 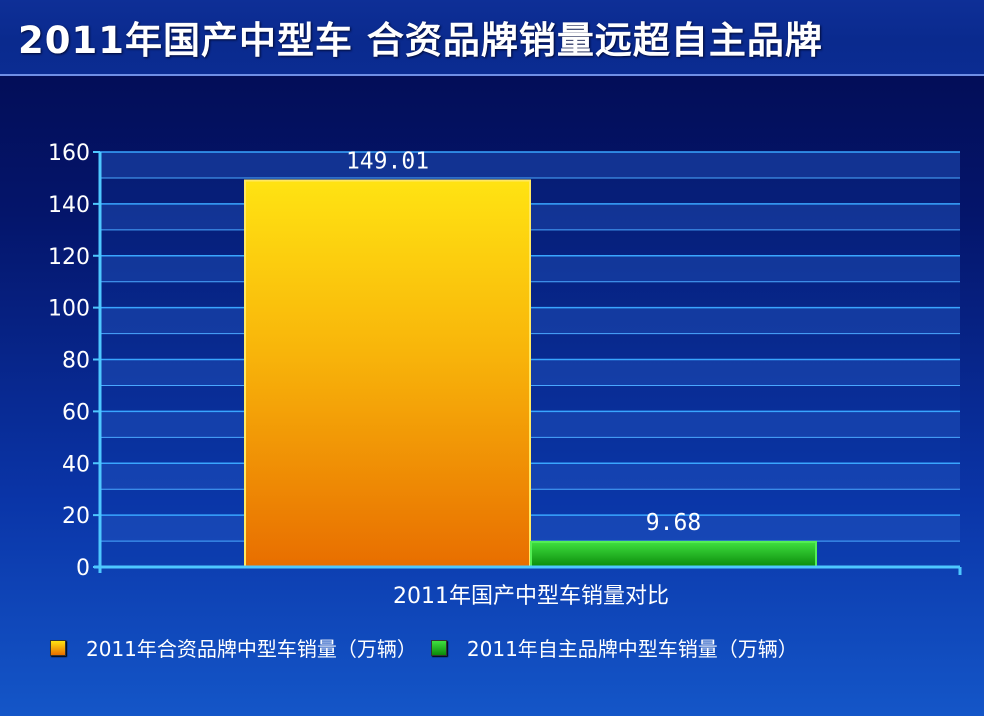 I want to click on y-tick-label: 20, so click(x=76, y=516).